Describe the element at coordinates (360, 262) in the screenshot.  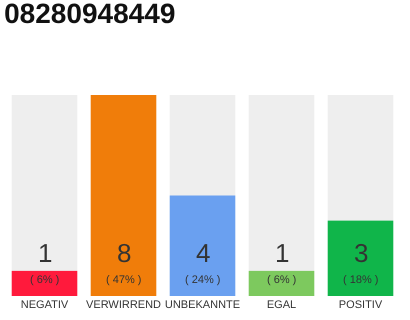
I see `data-label: 3 ( 18% )` at that location.